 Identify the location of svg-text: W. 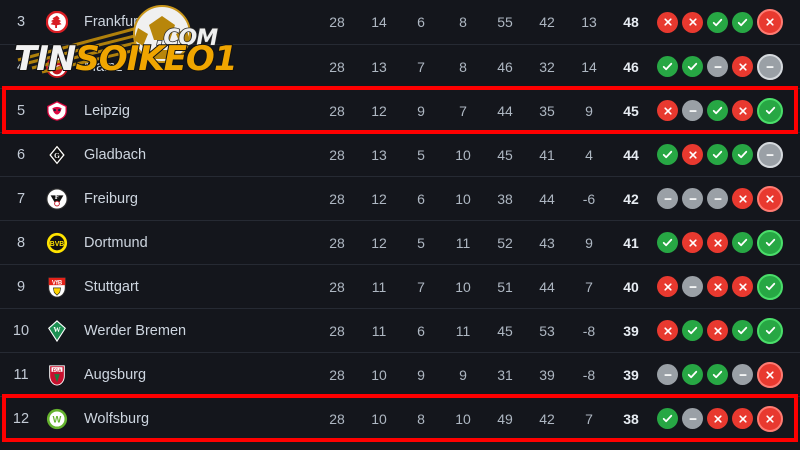
(57, 328).